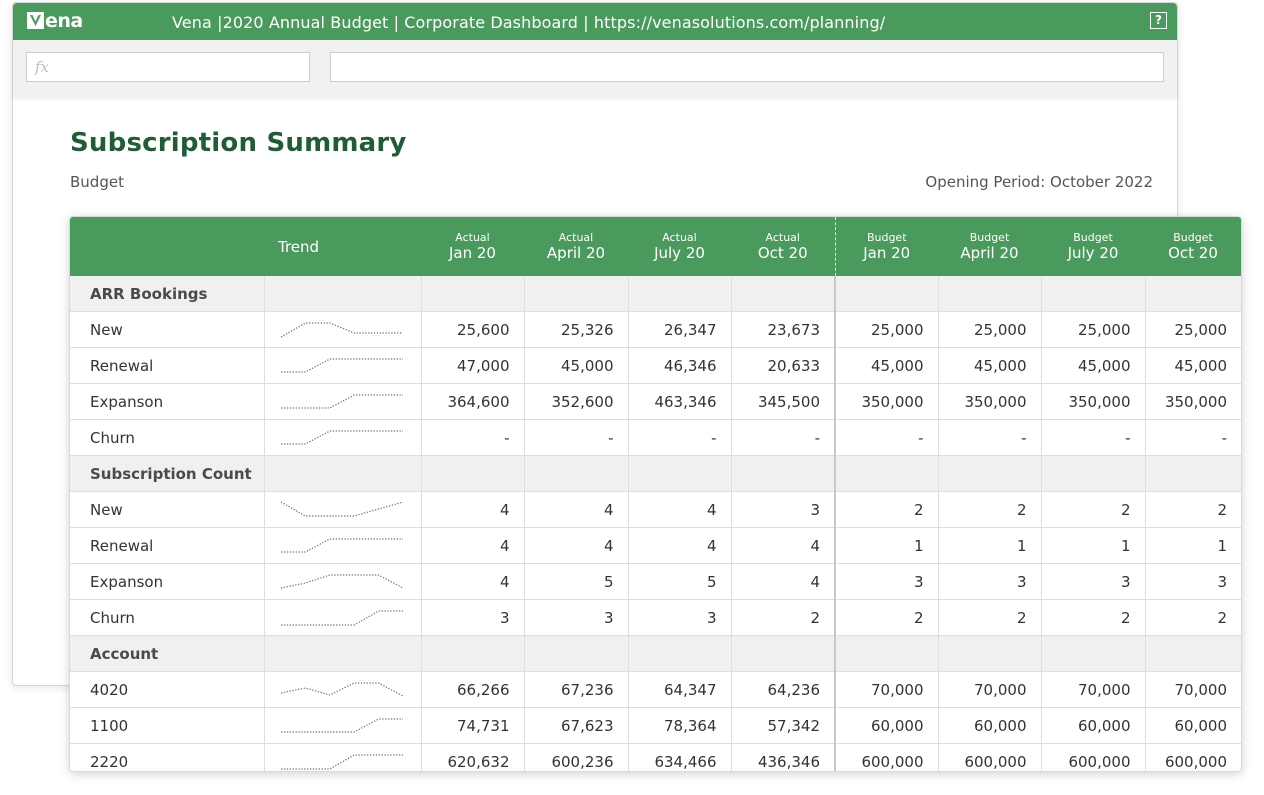 Image resolution: width=1264 pixels, height=795 pixels. Describe the element at coordinates (680, 689) in the screenshot. I see `value-cell: 64,347` at that location.